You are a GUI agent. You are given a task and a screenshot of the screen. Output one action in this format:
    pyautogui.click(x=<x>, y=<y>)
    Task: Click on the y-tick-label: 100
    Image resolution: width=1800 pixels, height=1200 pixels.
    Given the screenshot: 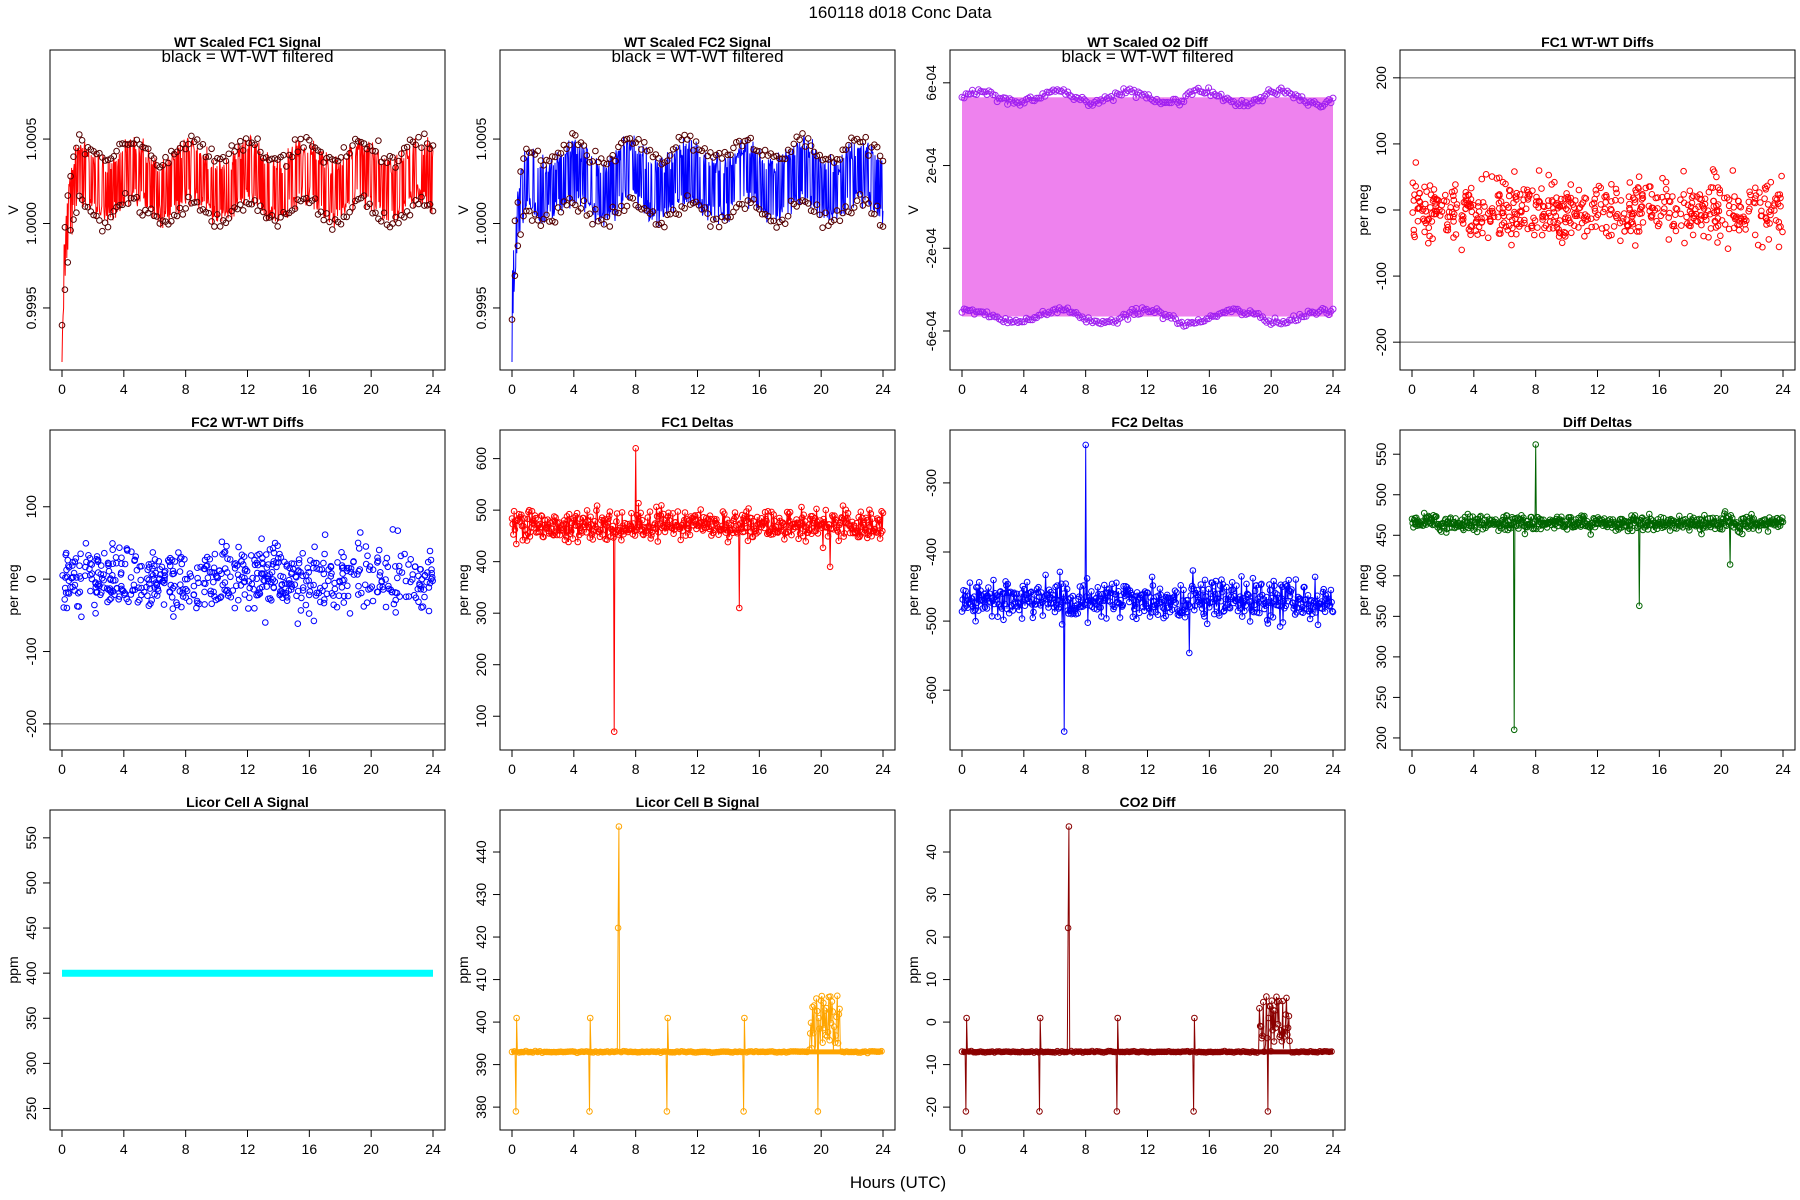 What is the action you would take?
    pyautogui.click(x=1381, y=144)
    